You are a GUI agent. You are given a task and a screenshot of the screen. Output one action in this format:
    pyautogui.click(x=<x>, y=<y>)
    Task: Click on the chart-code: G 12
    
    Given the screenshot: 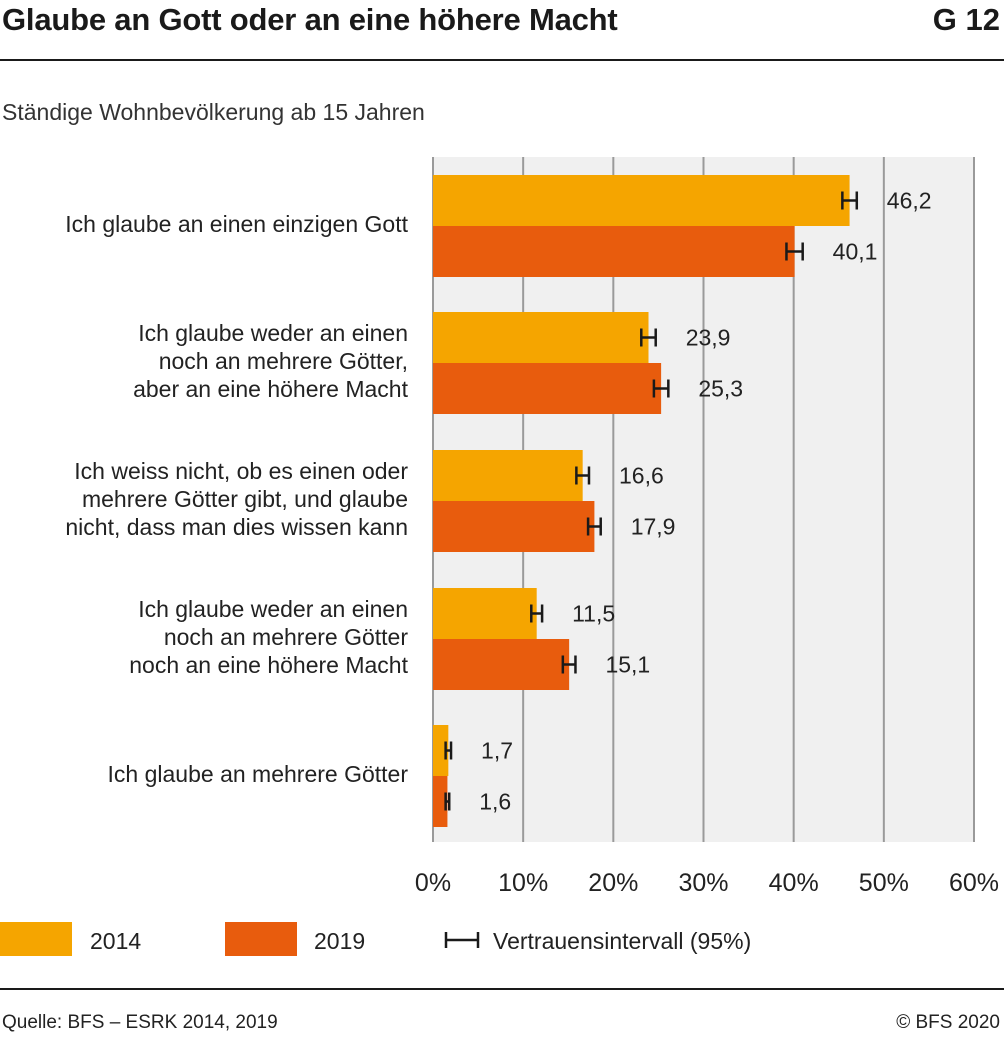 What is the action you would take?
    pyautogui.click(x=966, y=19)
    